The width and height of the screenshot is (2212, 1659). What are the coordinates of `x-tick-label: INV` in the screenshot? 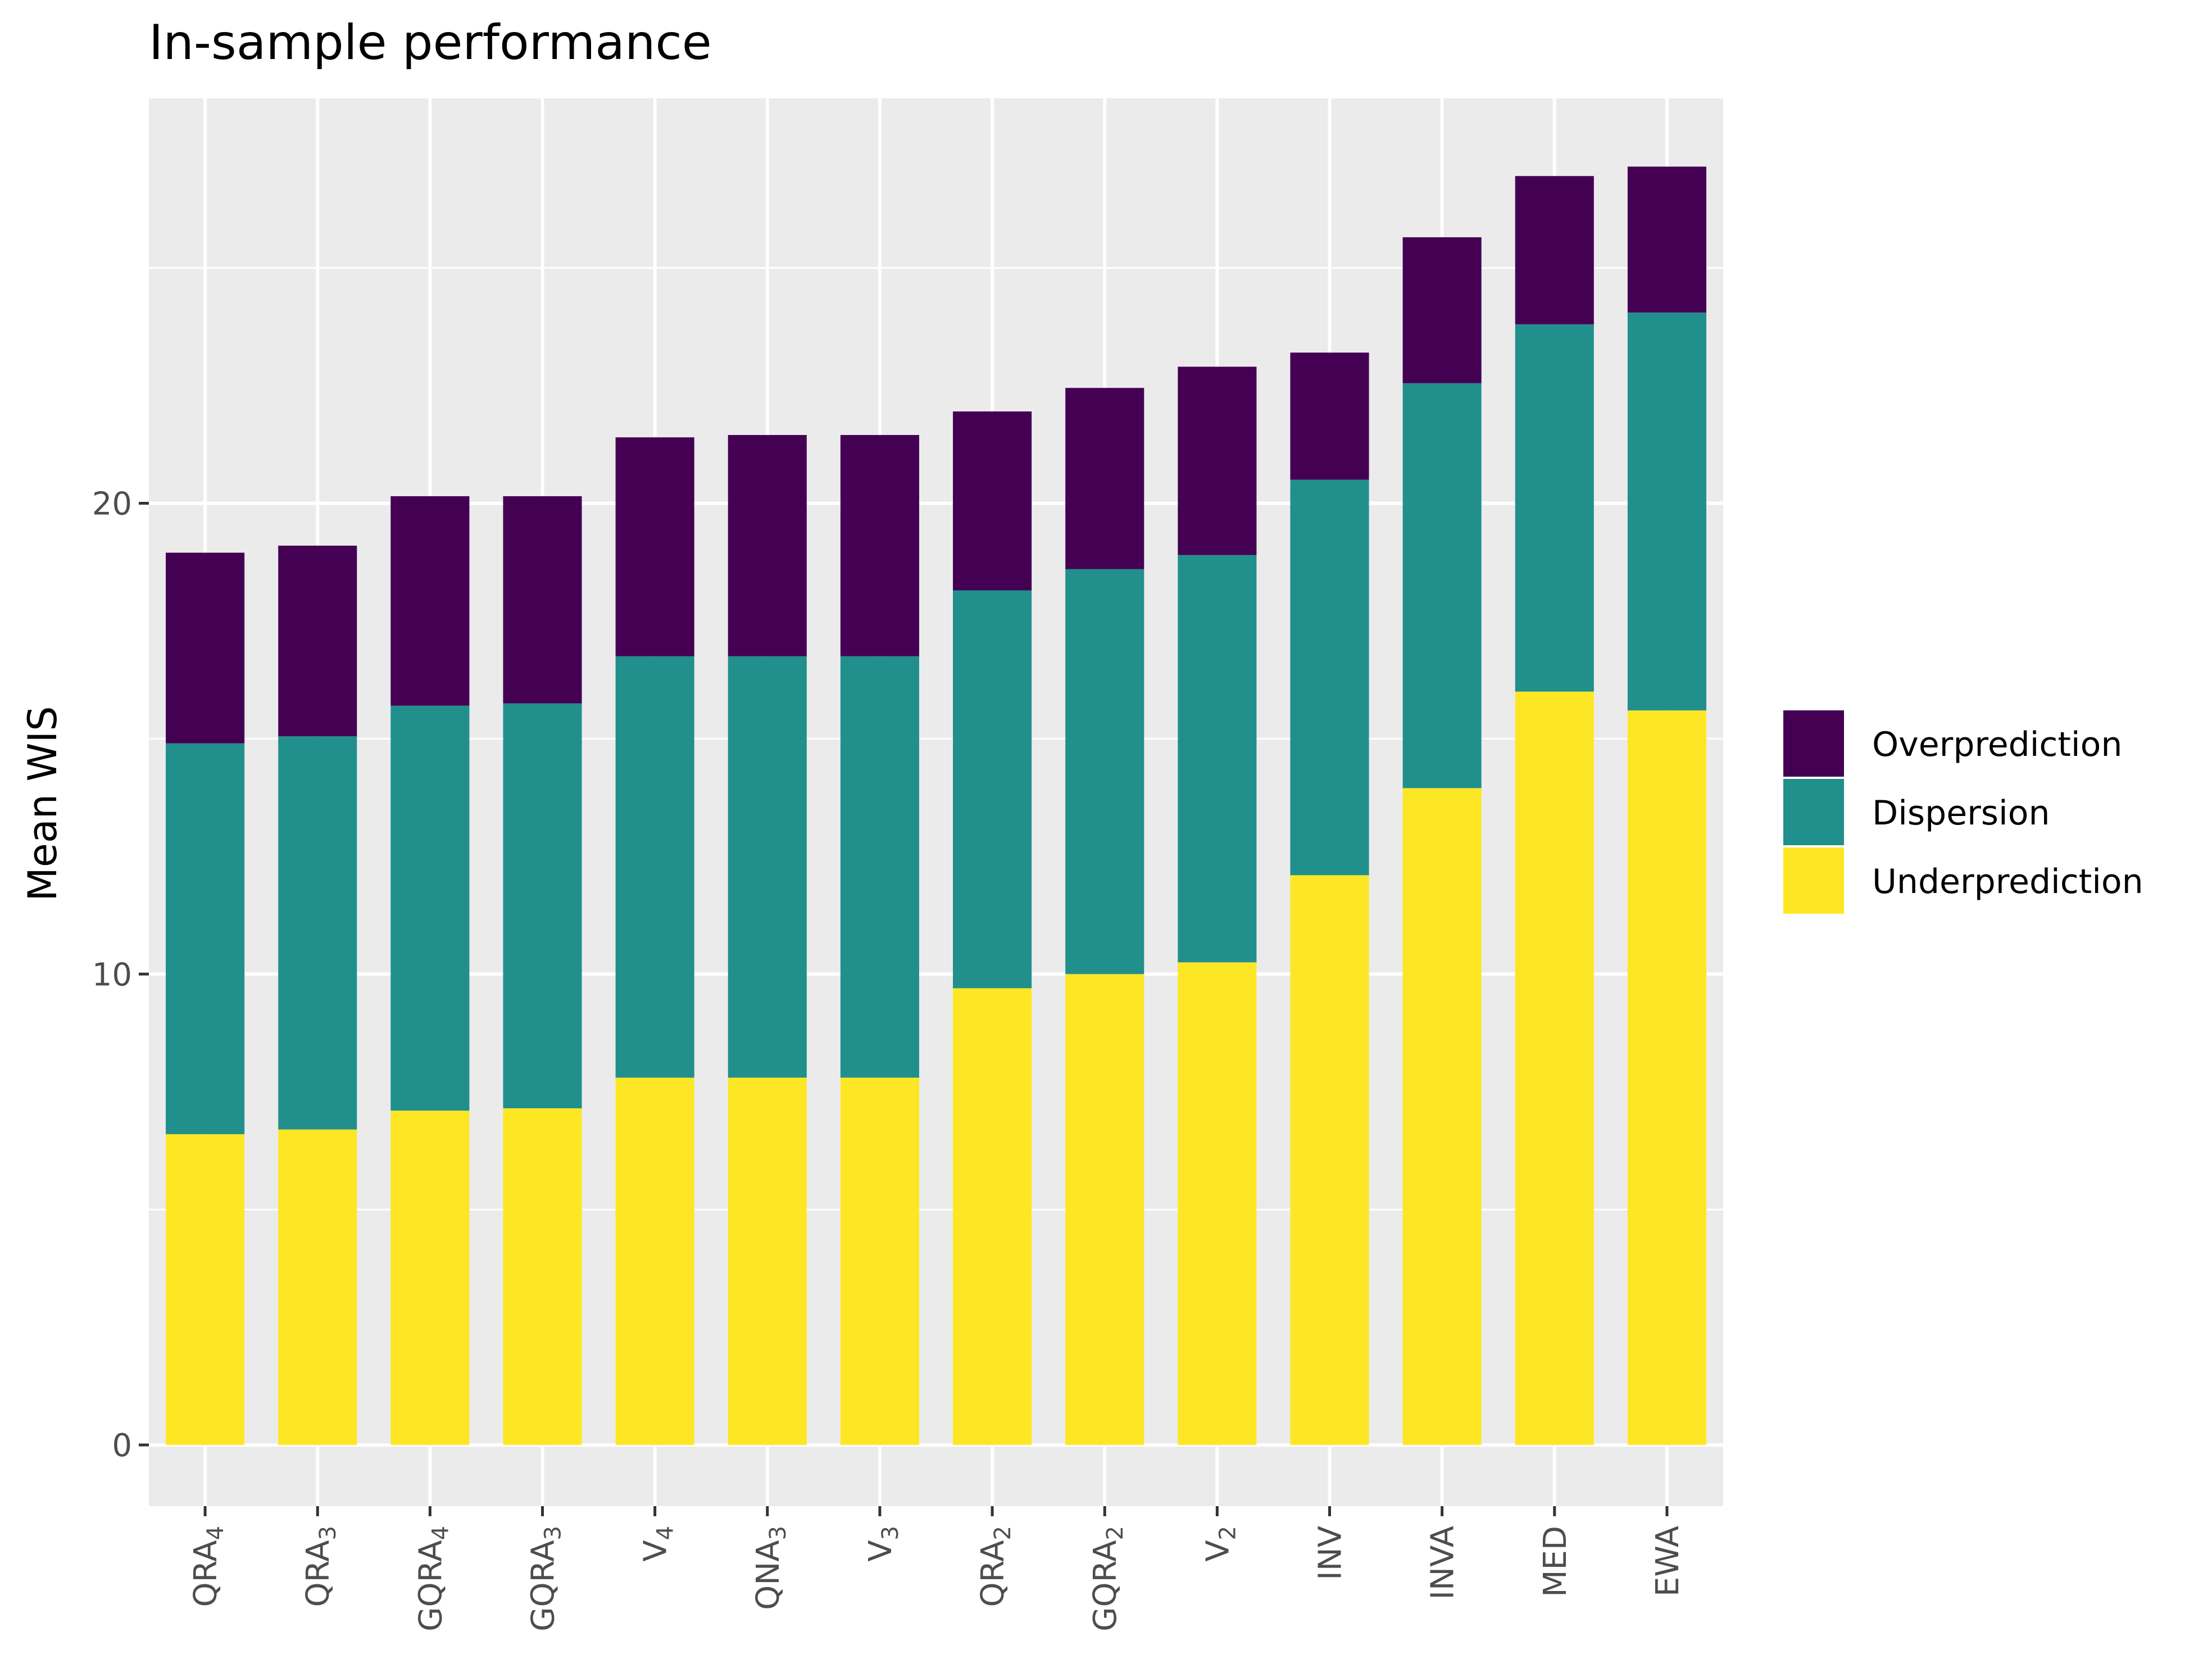 It's located at (1330, 1553).